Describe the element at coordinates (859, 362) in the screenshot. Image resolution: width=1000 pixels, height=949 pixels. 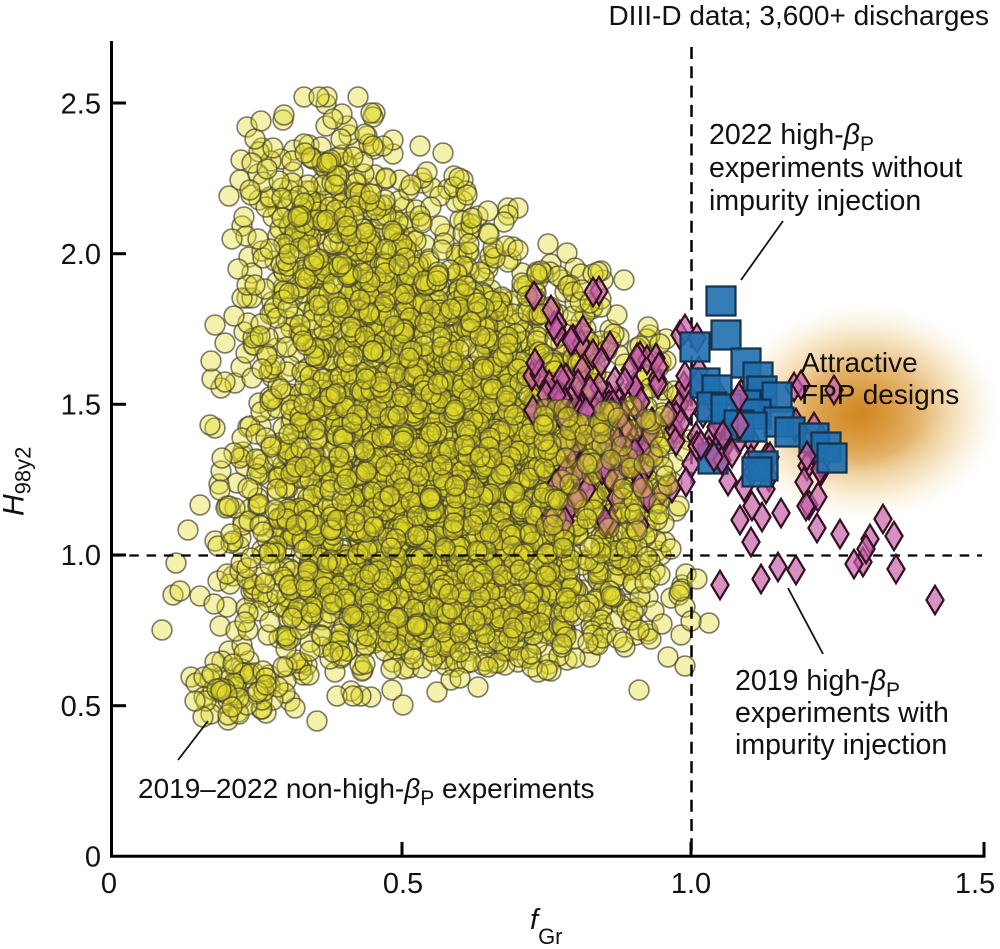
I see `svg-text: Attractive` at that location.